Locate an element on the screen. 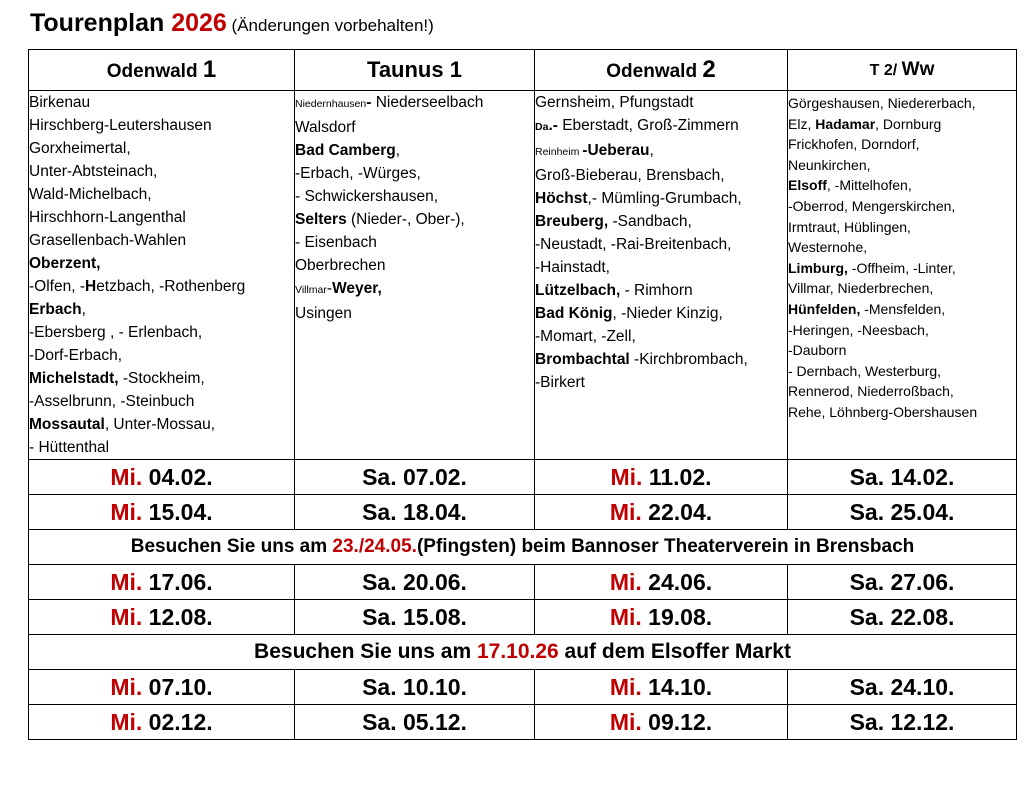 This screenshot has width=1028, height=810. place-line: Breuberg, -Sandbach, is located at coordinates (613, 221).